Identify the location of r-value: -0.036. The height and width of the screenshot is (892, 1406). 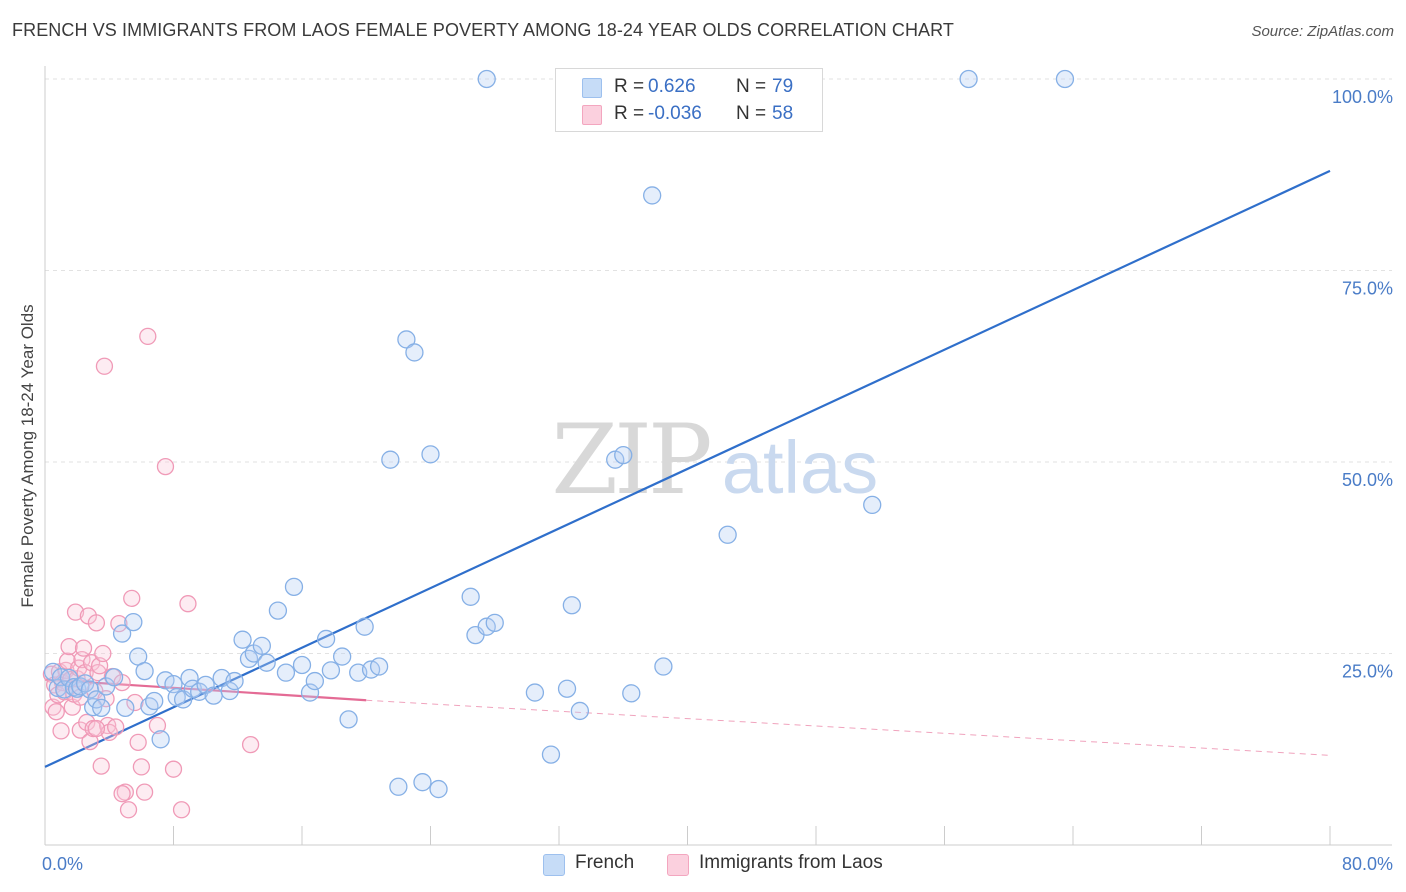
(675, 113).